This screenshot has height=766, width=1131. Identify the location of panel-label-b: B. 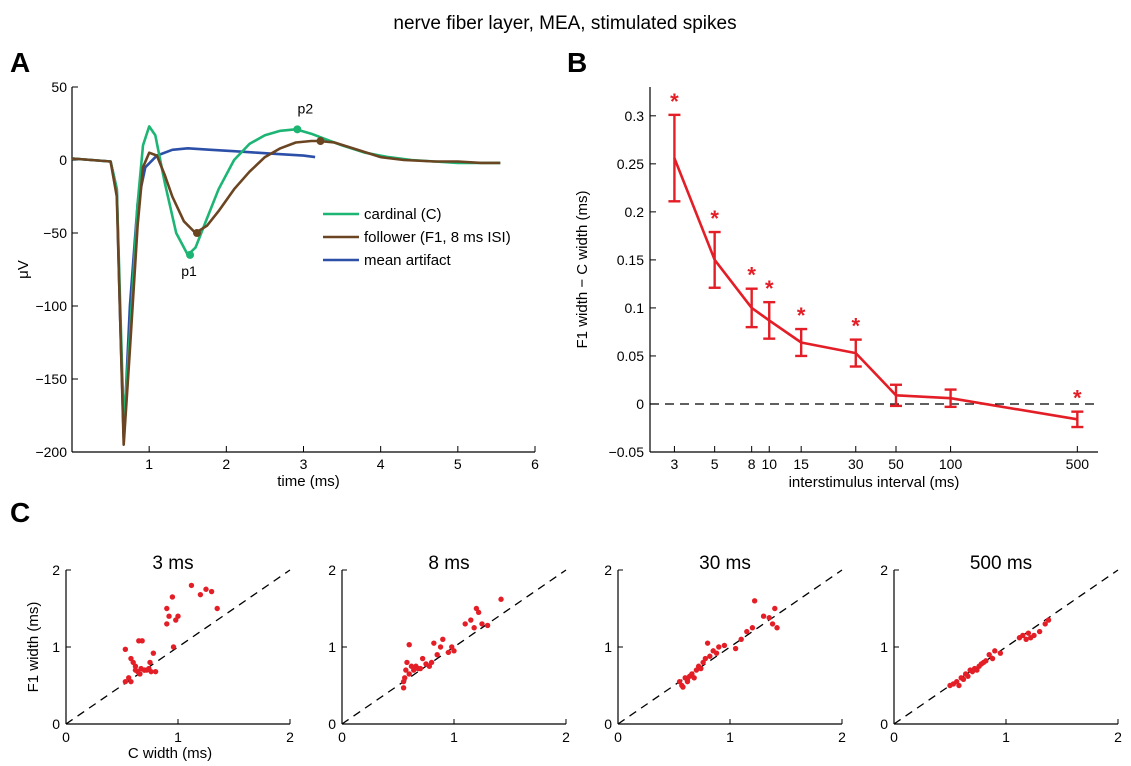
(577, 62).